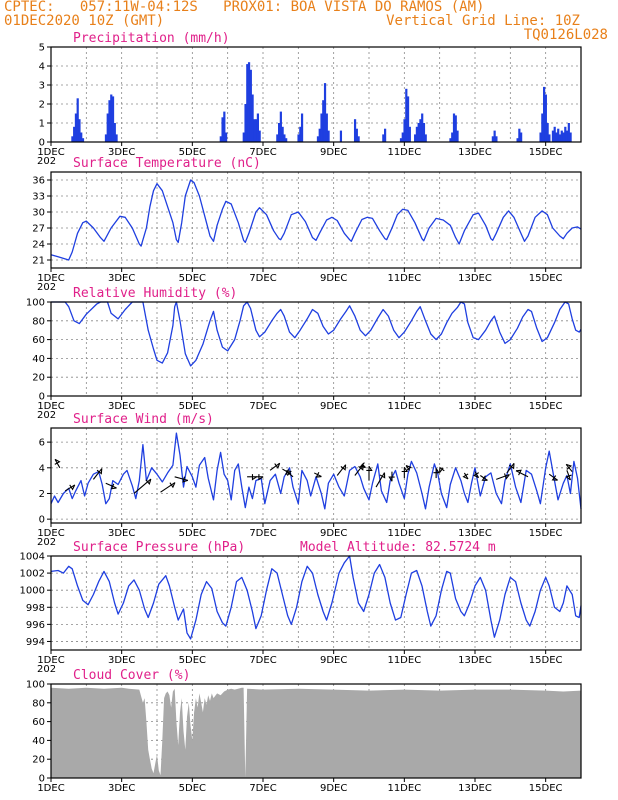 This screenshot has height=800, width=618. What do you see at coordinates (38, 245) in the screenshot?
I see `temp-ytick-label: 24` at bounding box center [38, 245].